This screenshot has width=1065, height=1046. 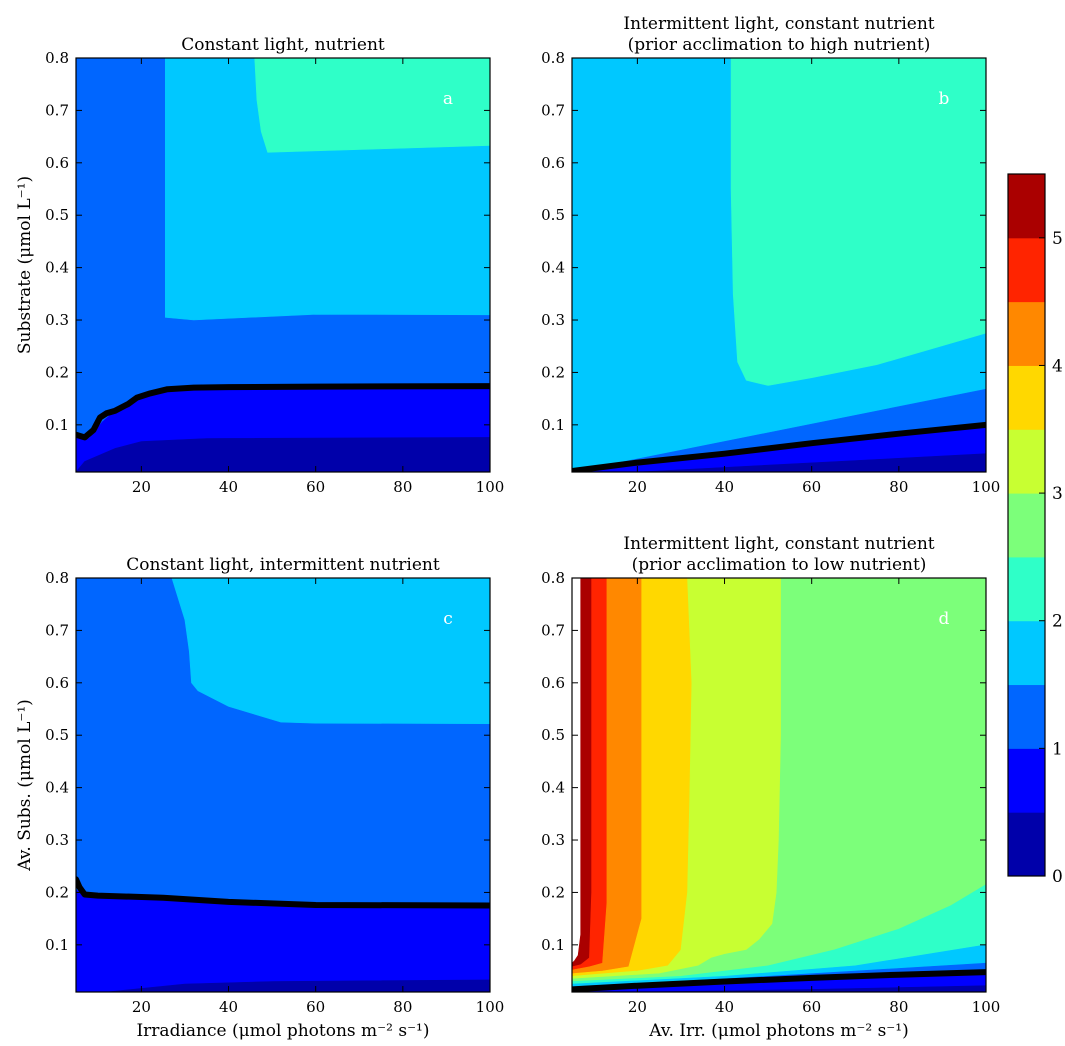 What do you see at coordinates (1057, 366) in the screenshot?
I see `colorbar-tick-label: 4` at bounding box center [1057, 366].